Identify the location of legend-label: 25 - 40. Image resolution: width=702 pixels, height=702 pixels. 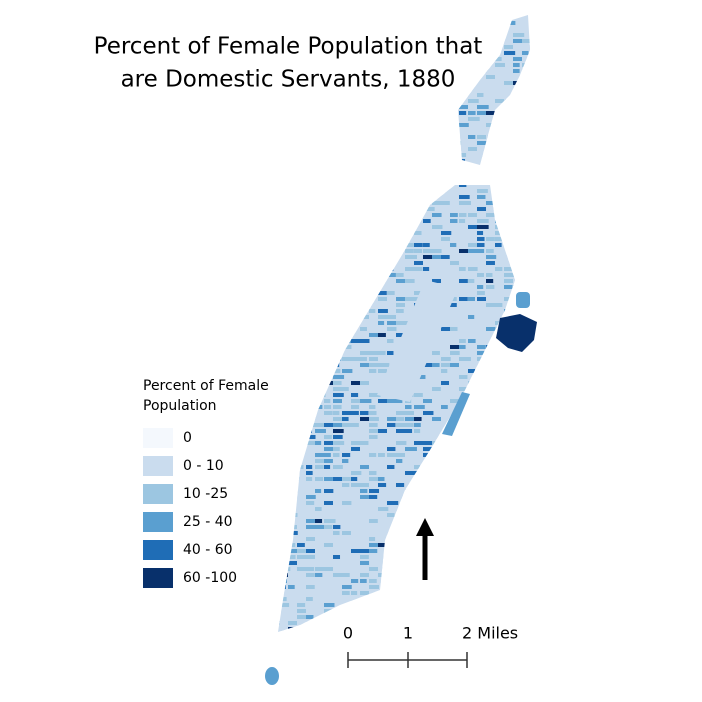
(208, 522).